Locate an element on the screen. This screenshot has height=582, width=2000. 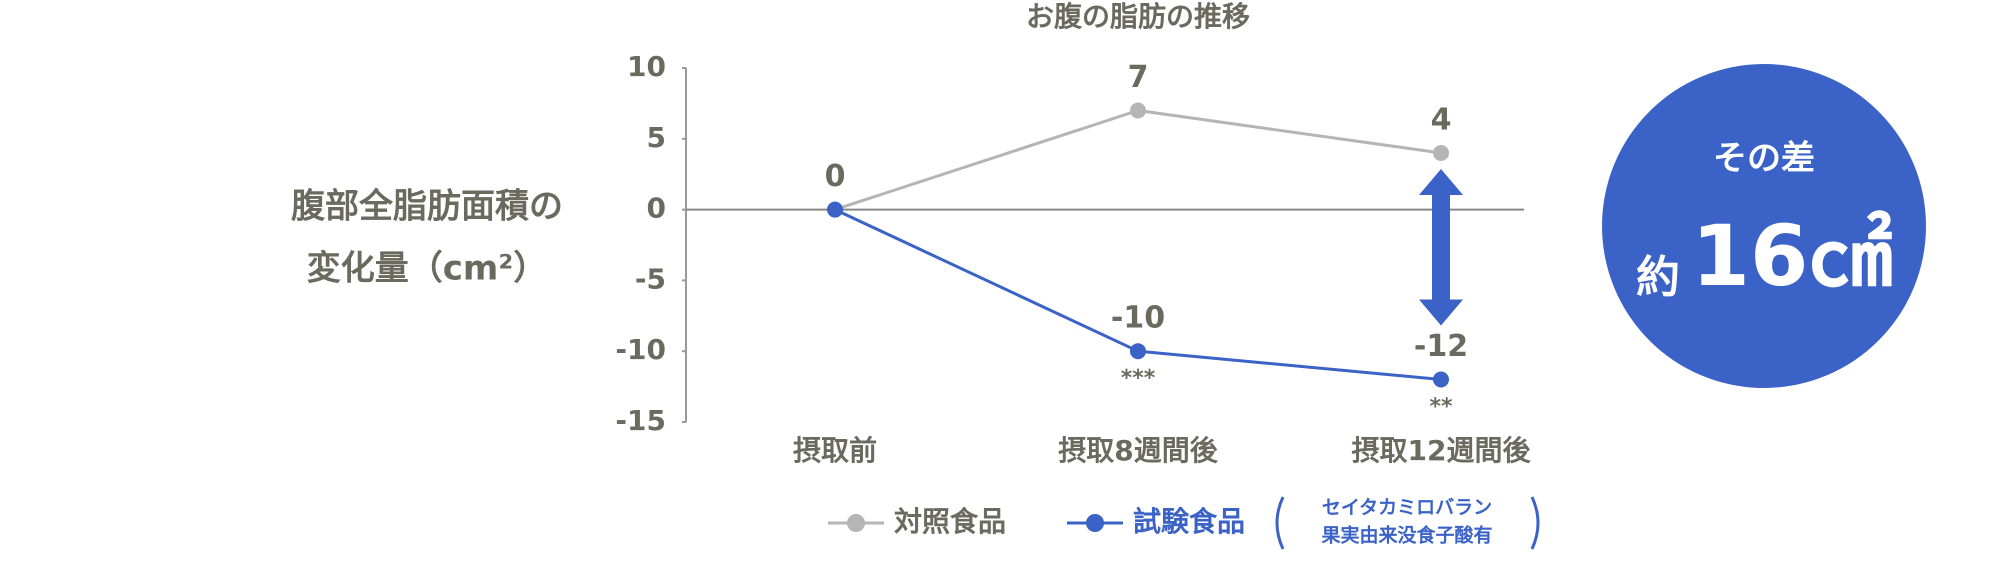
data-label: -12 is located at coordinates (1441, 346).